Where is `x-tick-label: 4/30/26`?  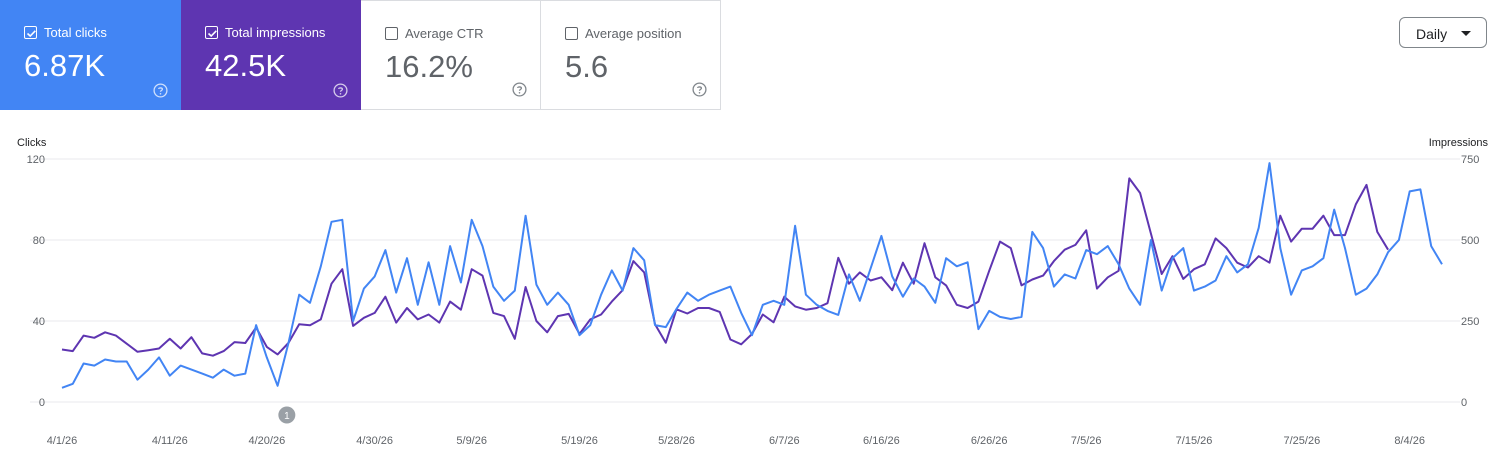
x-tick-label: 4/30/26 is located at coordinates (374, 441).